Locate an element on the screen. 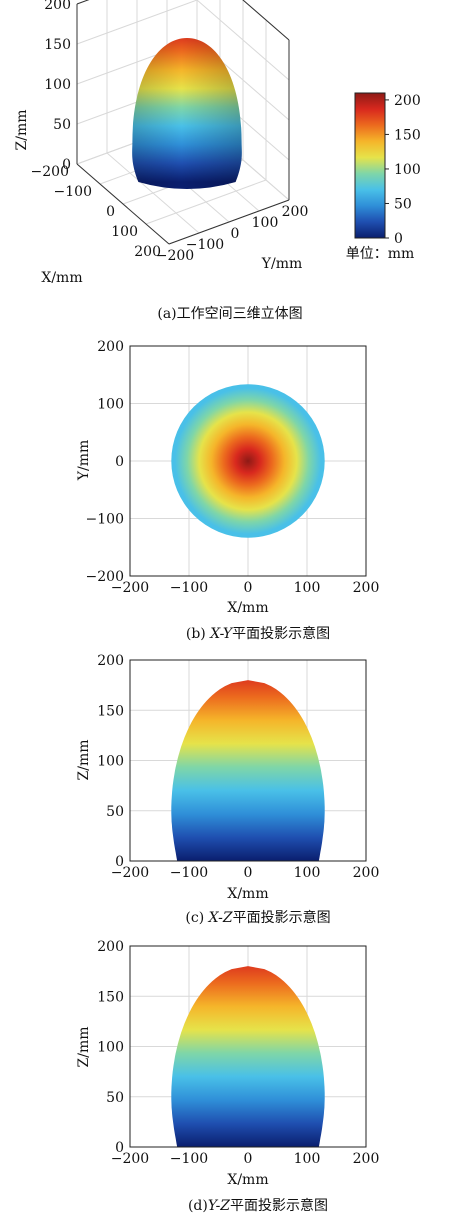  z-tick-label: 50 is located at coordinates (62, 125).